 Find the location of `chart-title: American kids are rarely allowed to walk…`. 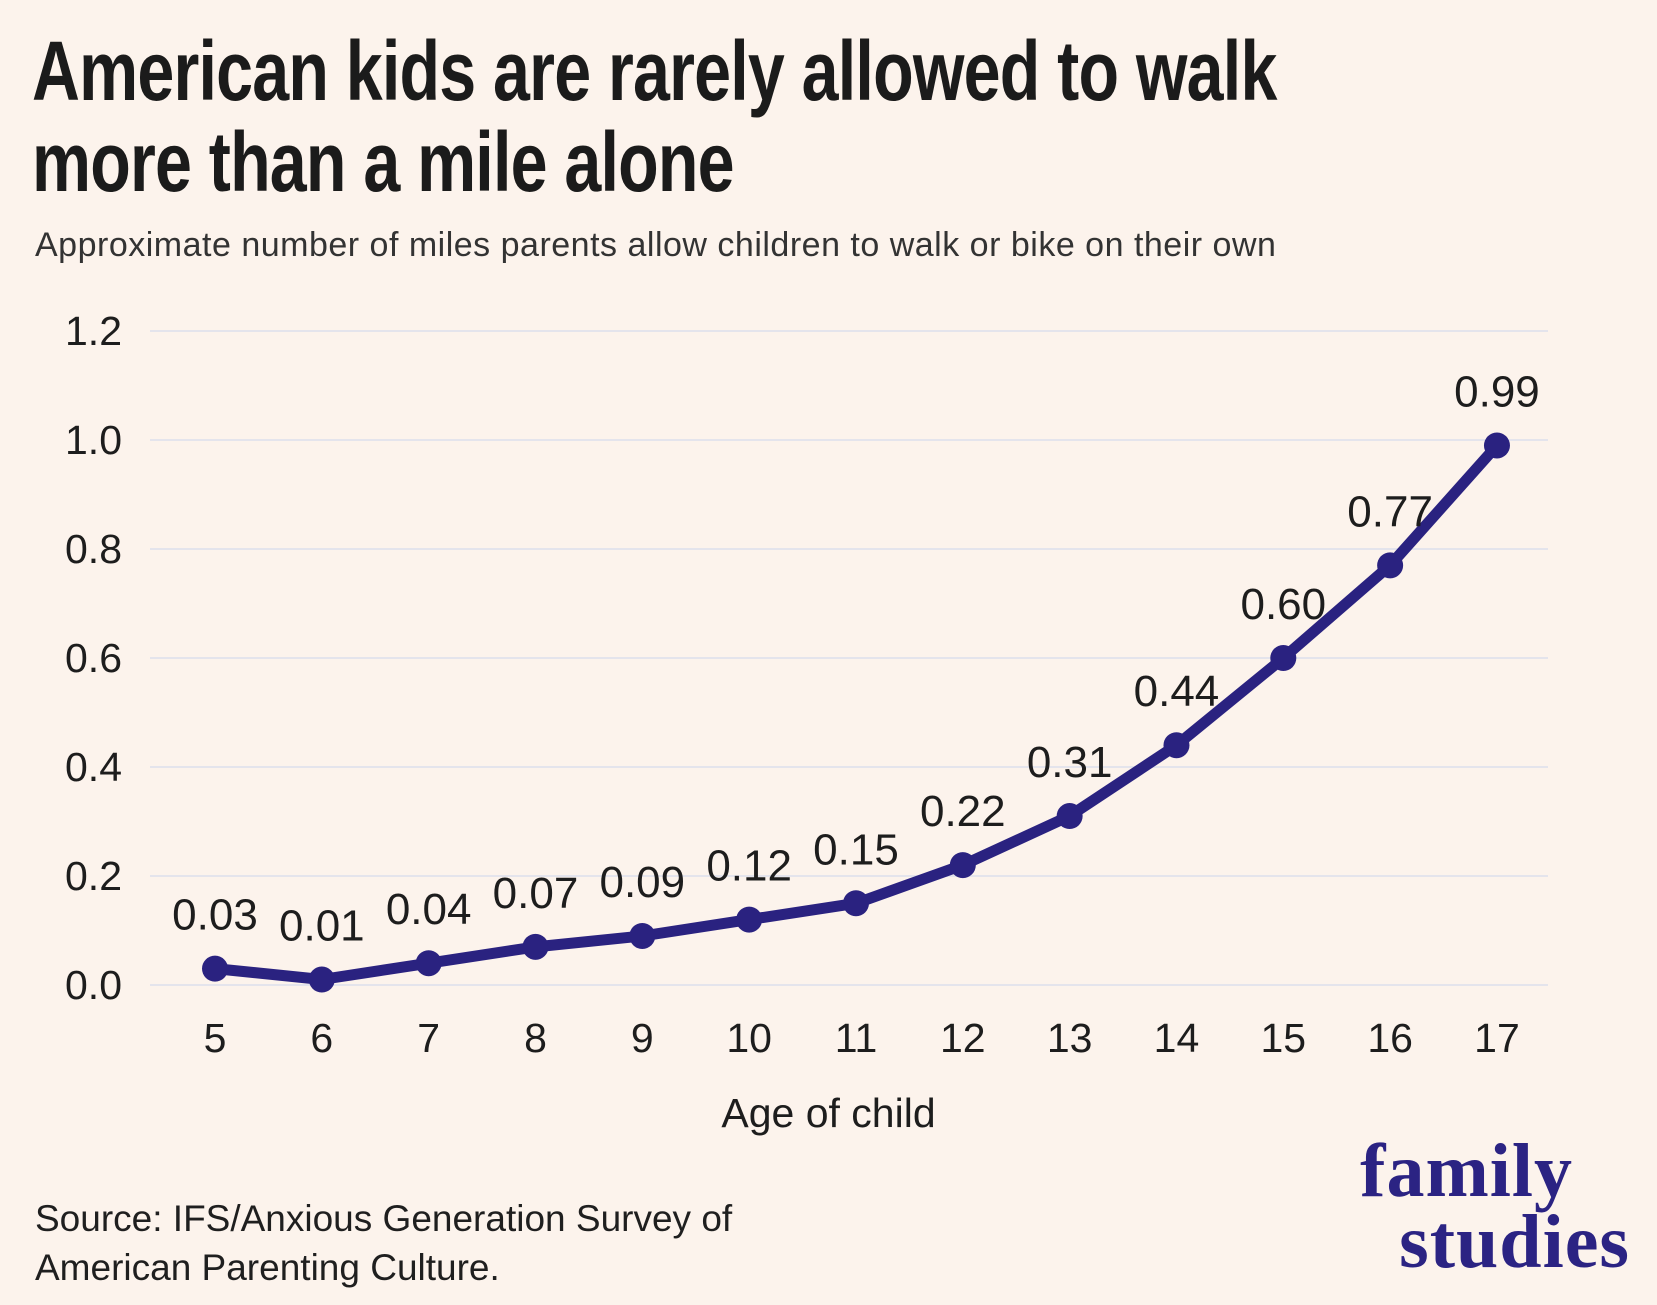

chart-title: American kids are rarely allowed to walk… is located at coordinates (819, 117).